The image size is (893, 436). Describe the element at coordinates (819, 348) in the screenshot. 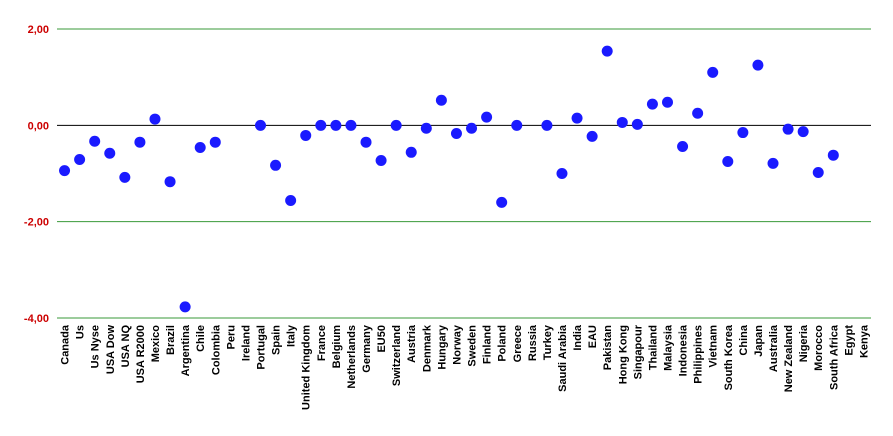

I see `x-tick-label: Morocco` at that location.